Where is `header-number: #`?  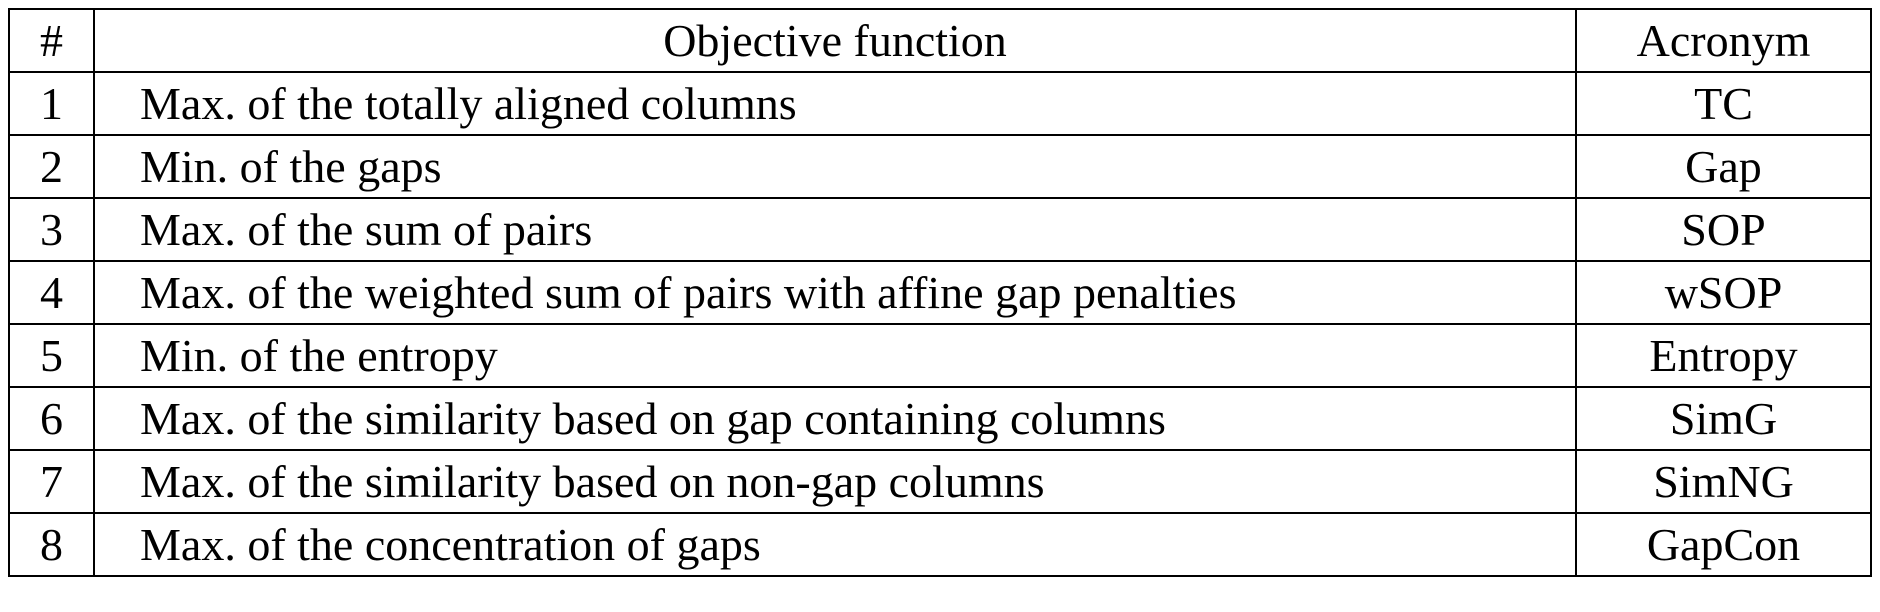 header-number: # is located at coordinates (51, 40).